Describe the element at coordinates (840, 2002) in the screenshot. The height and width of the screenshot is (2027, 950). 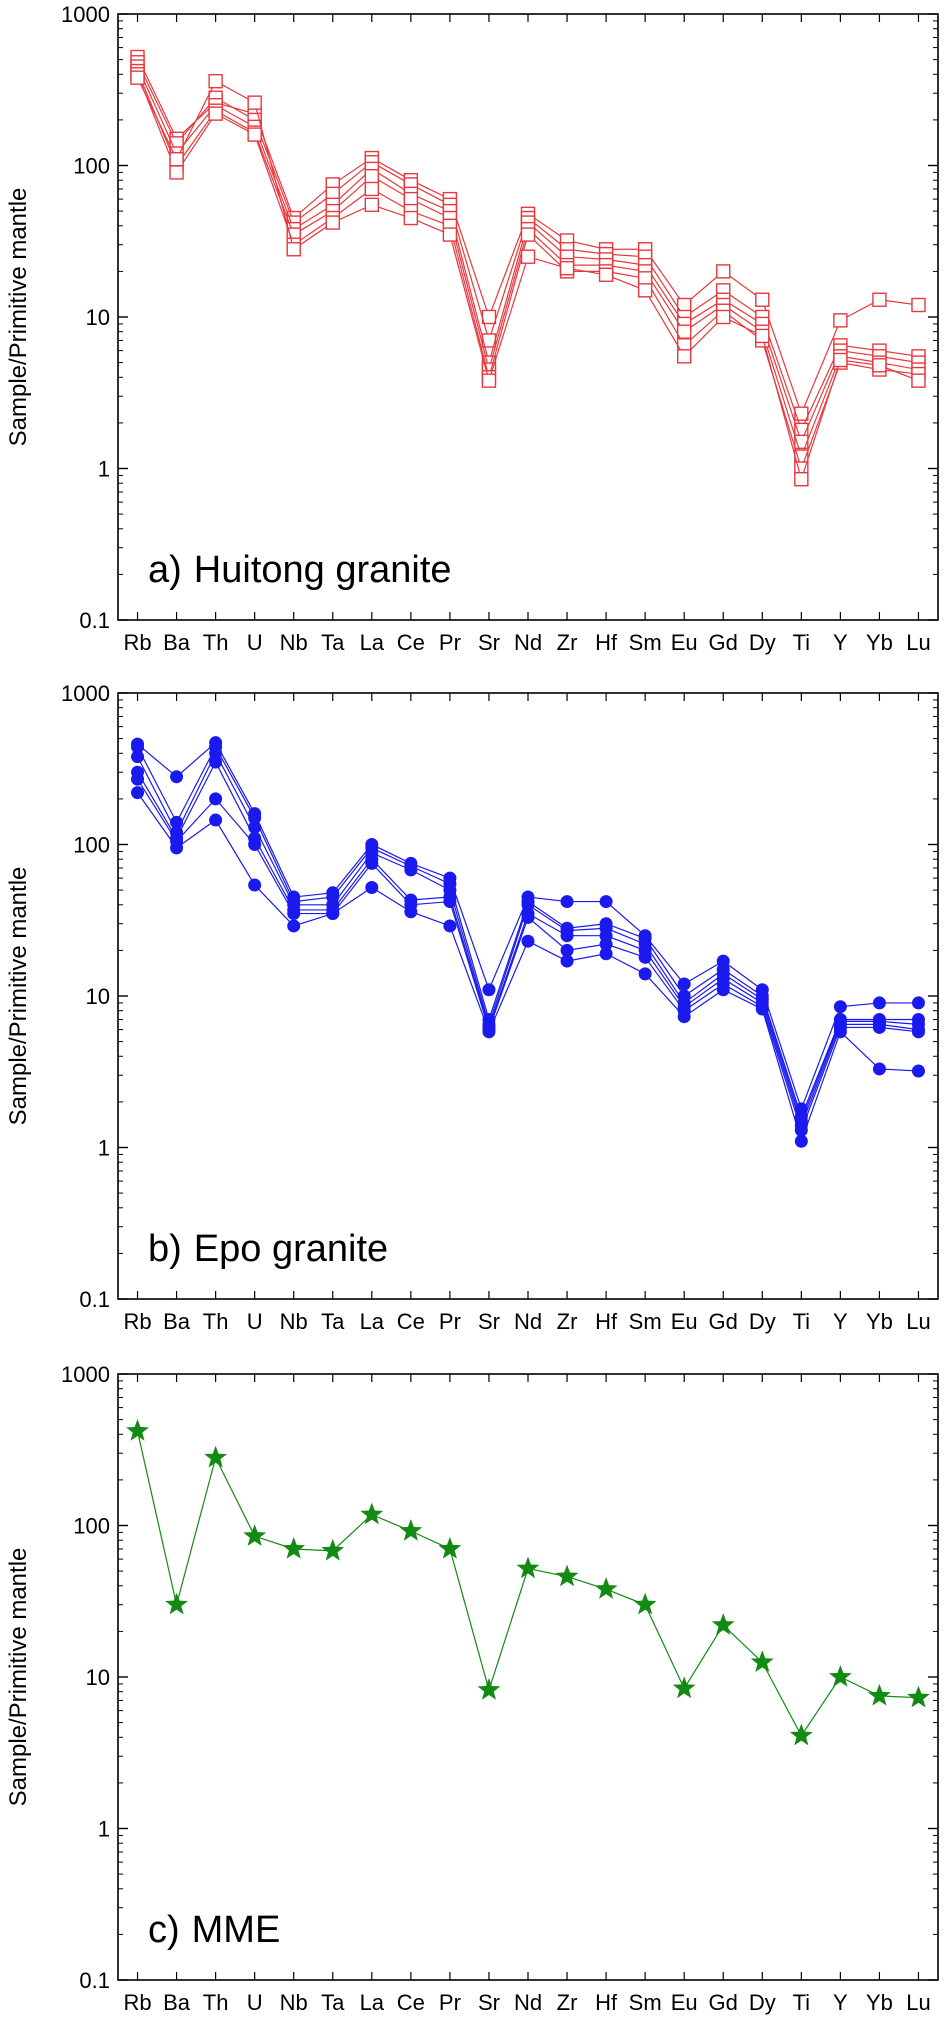
I see `x-category-label: Y` at that location.